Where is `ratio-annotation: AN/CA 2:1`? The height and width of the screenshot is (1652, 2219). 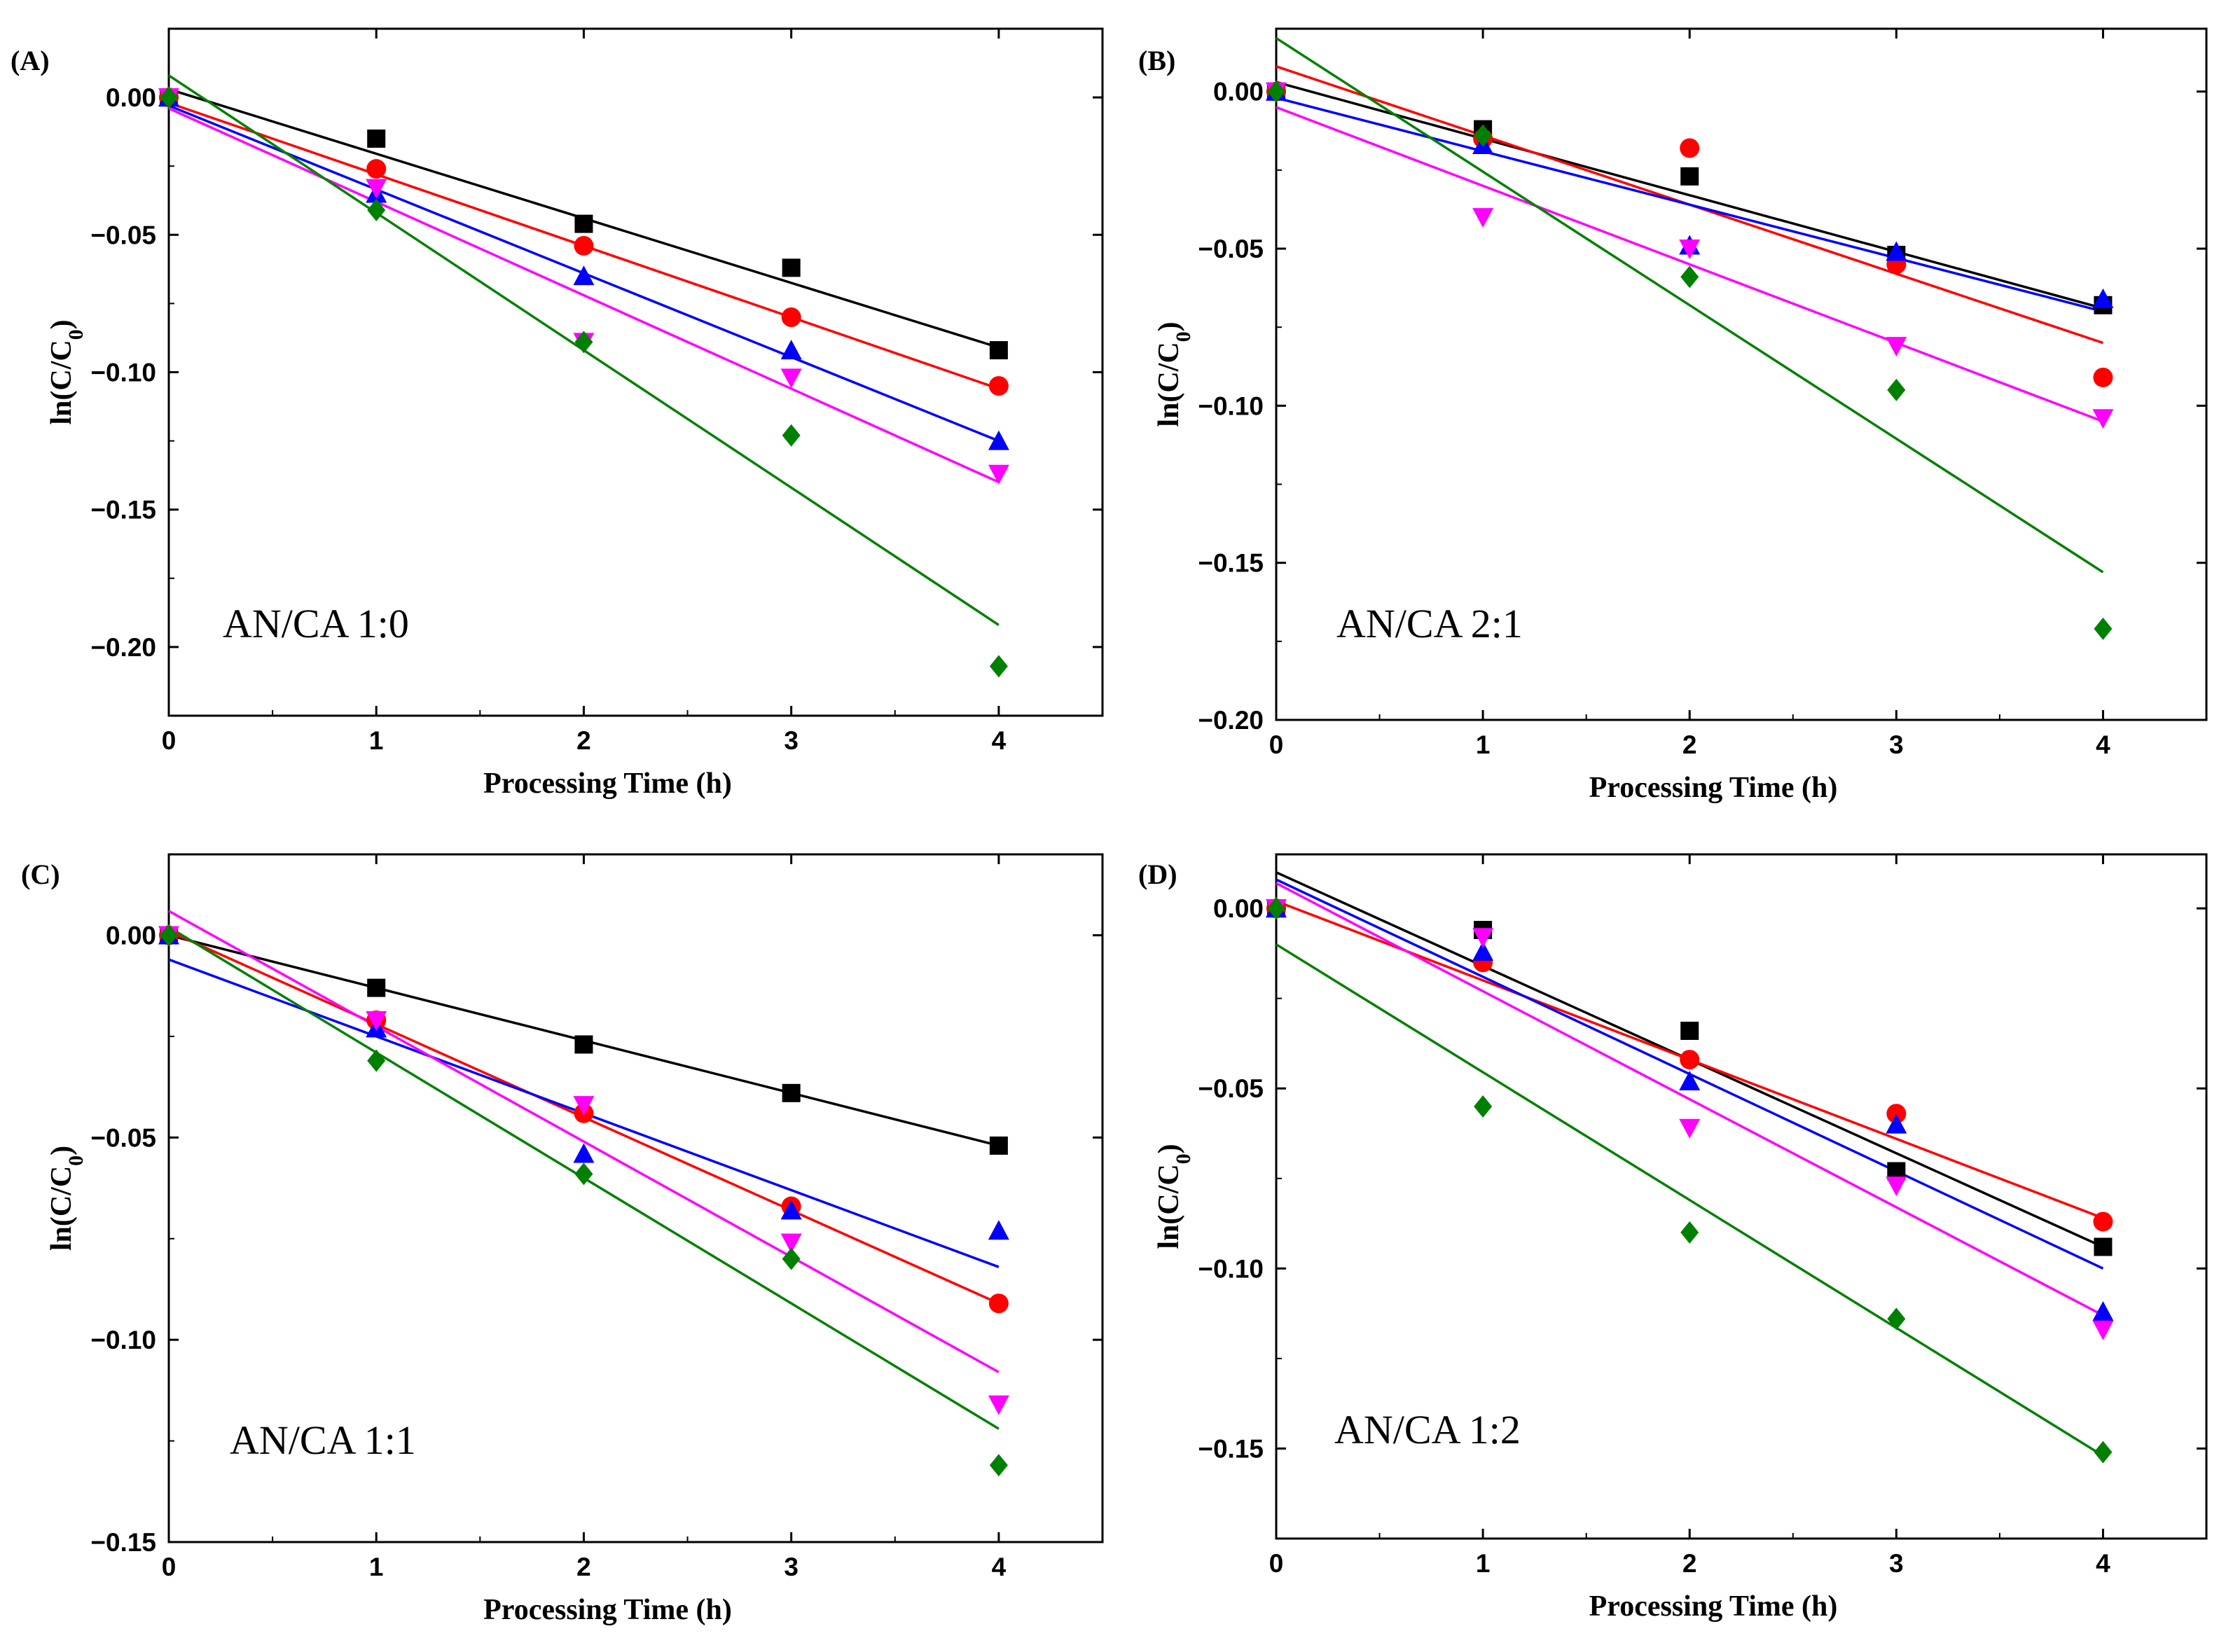 ratio-annotation: AN/CA 2:1 is located at coordinates (1430, 623).